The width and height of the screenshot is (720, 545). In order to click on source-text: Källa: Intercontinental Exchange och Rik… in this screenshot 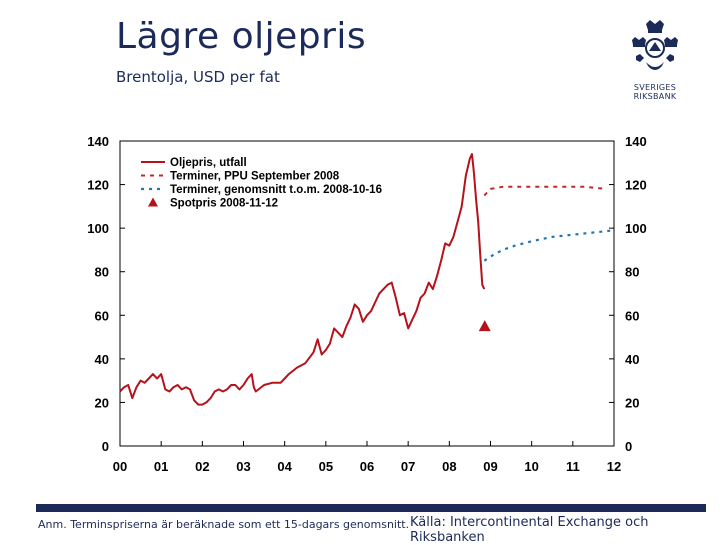, I will do `click(529, 530)`.